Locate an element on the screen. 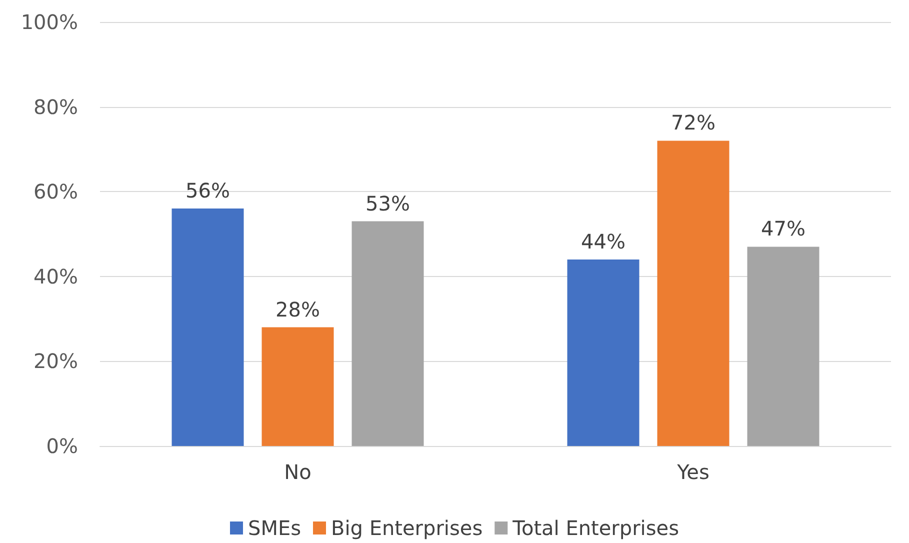 This screenshot has height=543, width=909. data-label: 56% is located at coordinates (208, 190).